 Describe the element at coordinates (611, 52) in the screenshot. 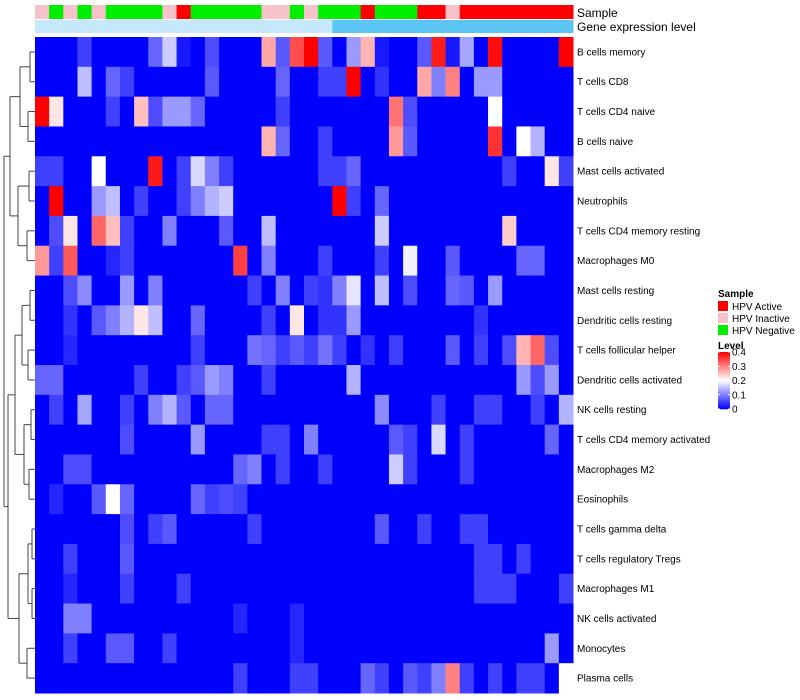

I see `row-label: B cells memory` at that location.